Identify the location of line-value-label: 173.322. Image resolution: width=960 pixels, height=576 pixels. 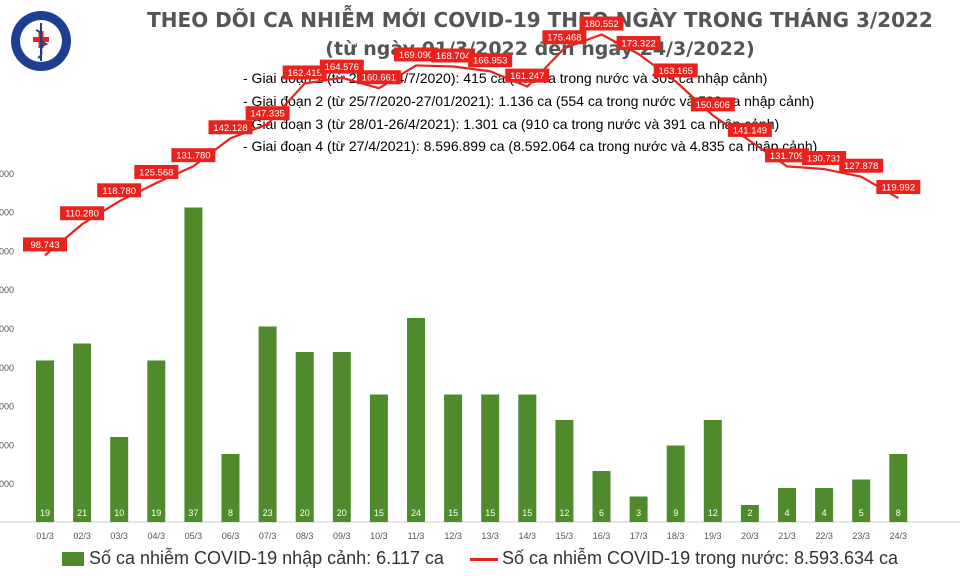
(638, 44).